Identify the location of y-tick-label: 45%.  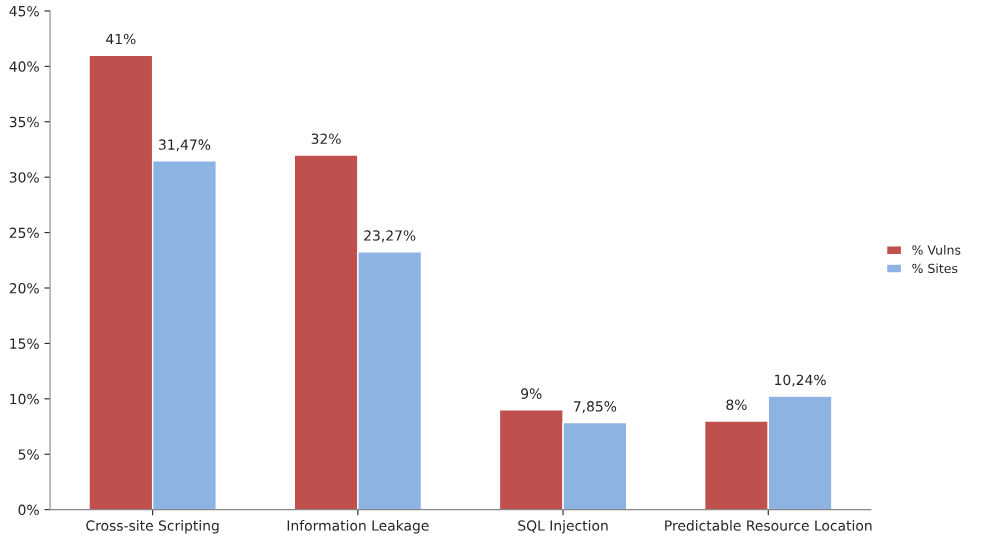
(24, 11).